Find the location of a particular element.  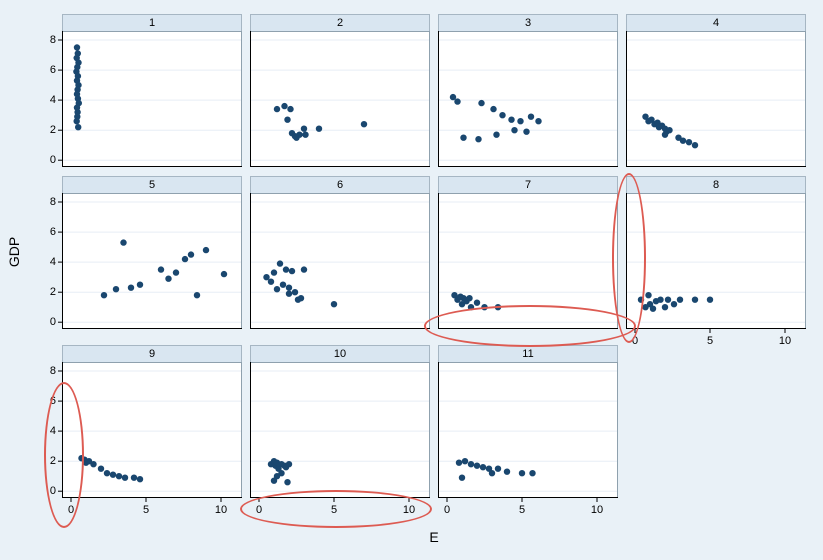

panel-6-title: 6 is located at coordinates (340, 184).